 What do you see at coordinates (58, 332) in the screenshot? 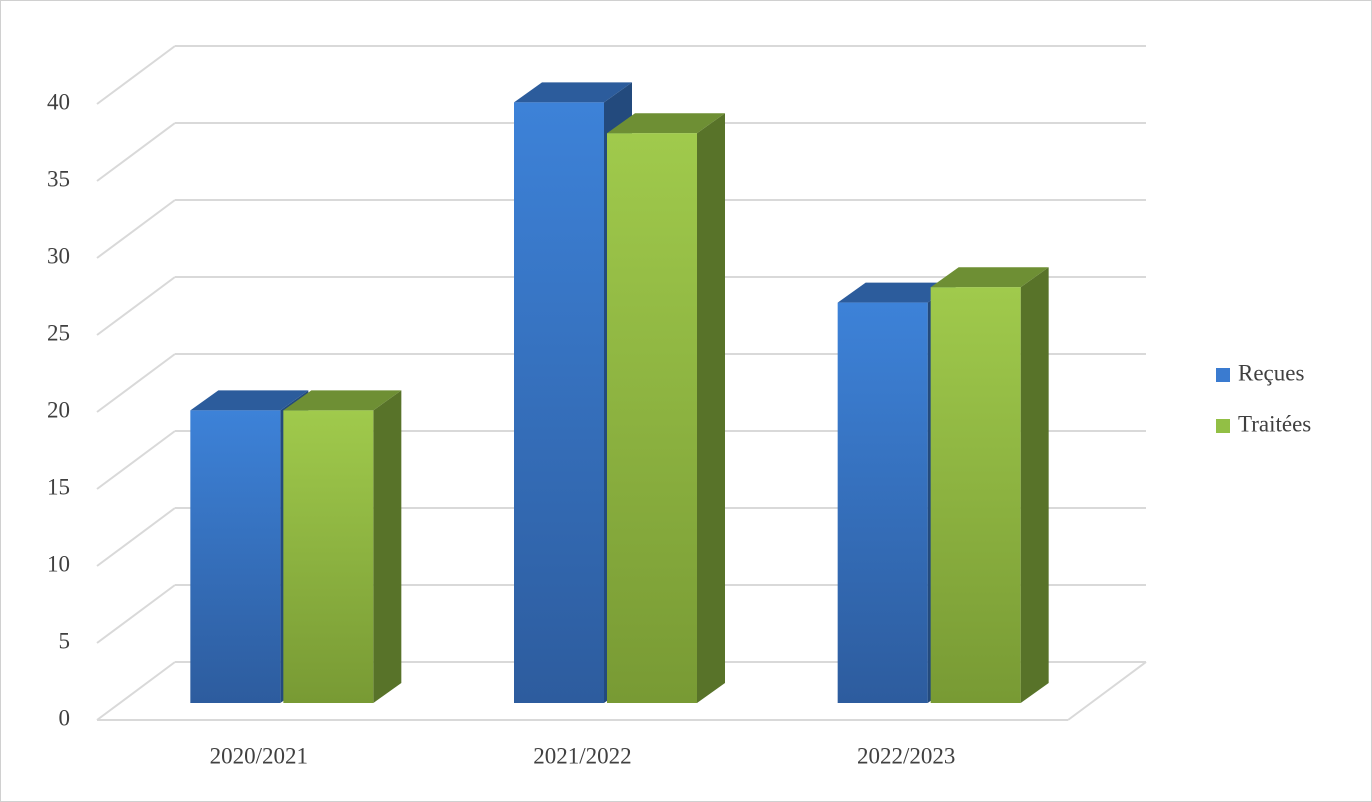
I see `y-tick-label: 25` at bounding box center [58, 332].